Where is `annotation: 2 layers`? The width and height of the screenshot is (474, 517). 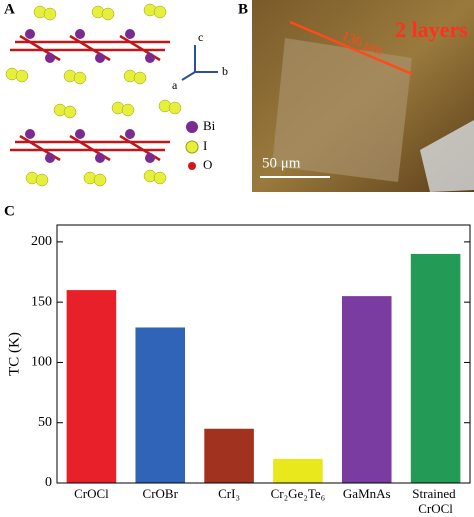 annotation: 2 layers is located at coordinates (431, 29).